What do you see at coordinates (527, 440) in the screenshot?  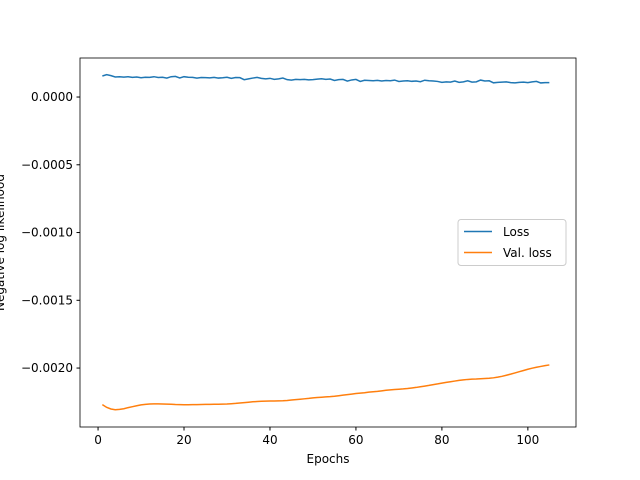 I see `x-tick-label: 100` at bounding box center [527, 440].